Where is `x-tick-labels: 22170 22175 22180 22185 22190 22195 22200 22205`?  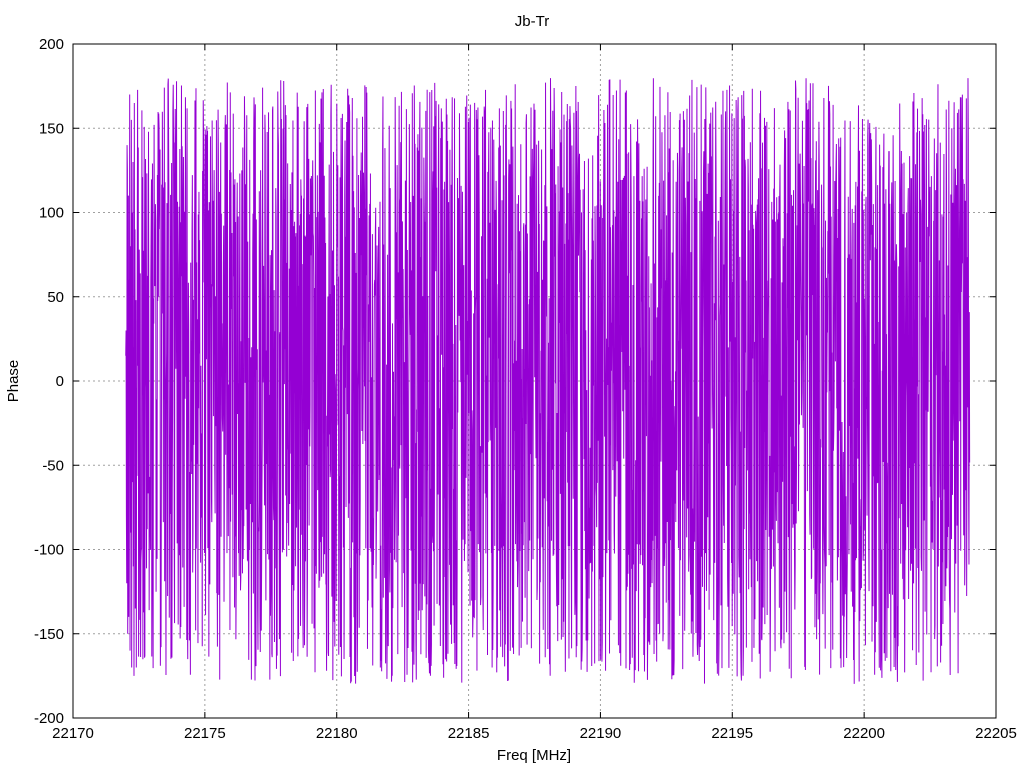
x-tick-labels: 22170 22175 22180 22185 22190 22195 22200 22205 is located at coordinates (534, 733).